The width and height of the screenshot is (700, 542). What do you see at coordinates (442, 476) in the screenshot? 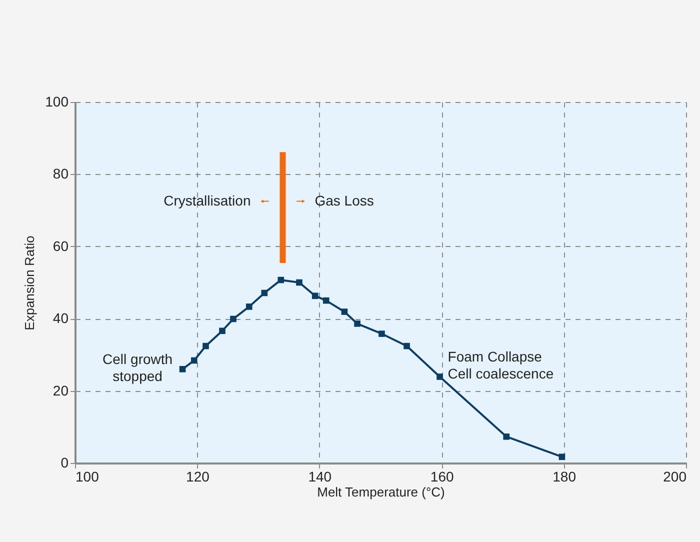
I see `x-tick-label: 160` at bounding box center [442, 476].